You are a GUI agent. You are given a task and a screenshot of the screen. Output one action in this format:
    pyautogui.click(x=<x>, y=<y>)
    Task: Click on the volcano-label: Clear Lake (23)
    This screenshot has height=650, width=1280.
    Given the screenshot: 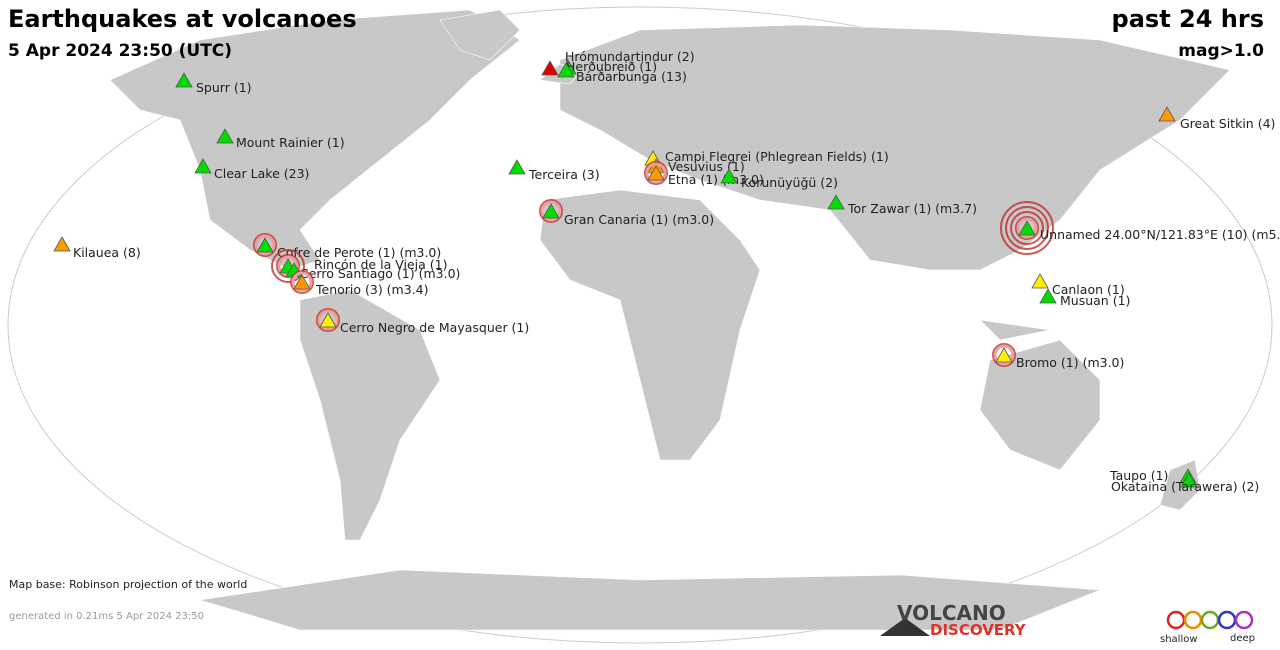 What is the action you would take?
    pyautogui.click(x=261, y=173)
    